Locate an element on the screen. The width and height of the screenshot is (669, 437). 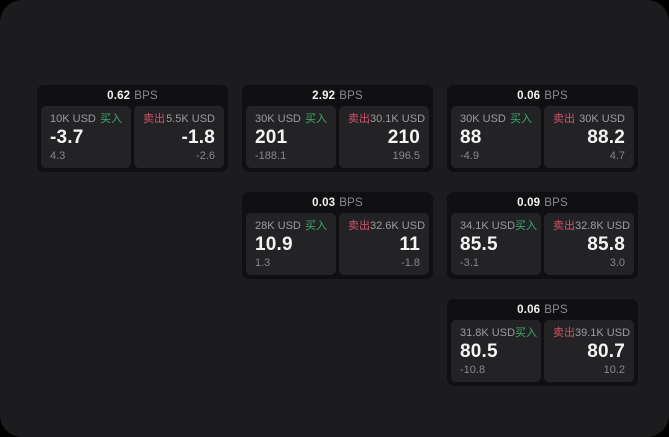
sell-delta: 10.2 is located at coordinates (614, 370).